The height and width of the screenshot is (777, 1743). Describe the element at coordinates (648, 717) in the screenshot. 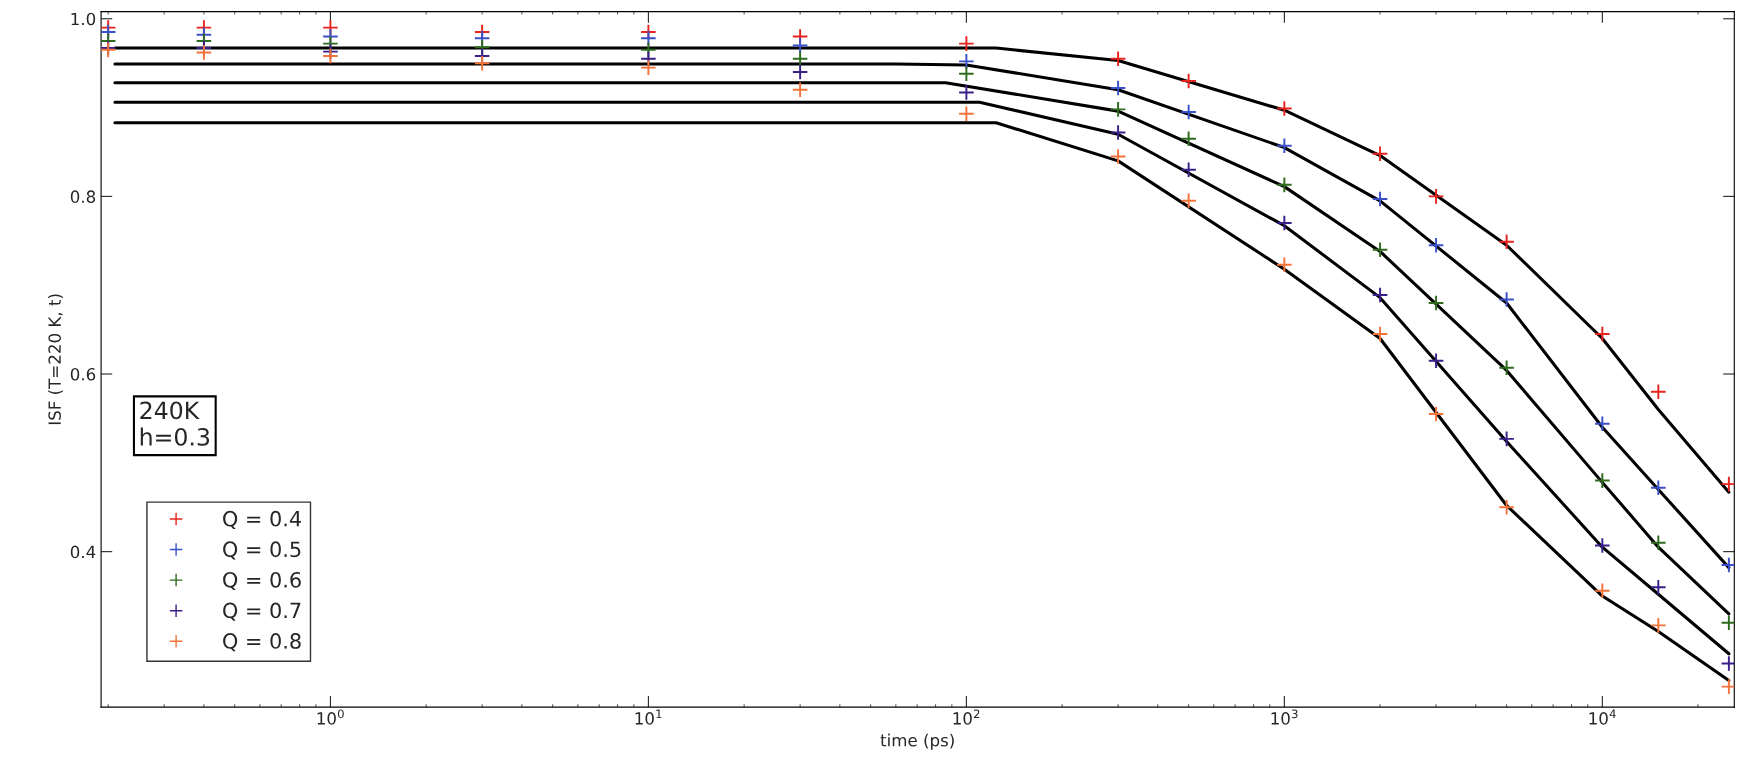

I see `x-tick-label: 10$^{1}$` at that location.